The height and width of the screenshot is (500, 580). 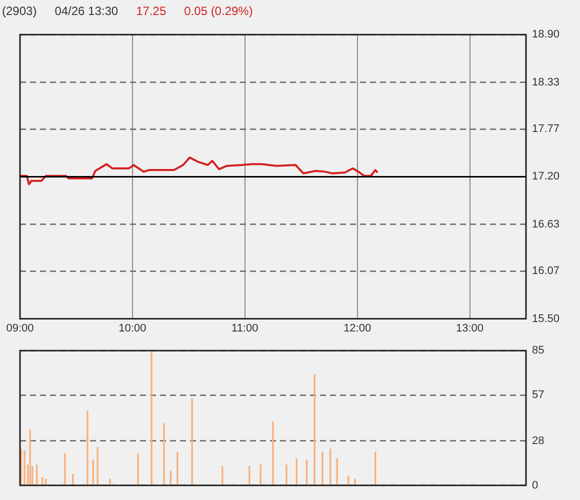 What do you see at coordinates (538, 441) in the screenshot?
I see `y-tick-label: 28` at bounding box center [538, 441].